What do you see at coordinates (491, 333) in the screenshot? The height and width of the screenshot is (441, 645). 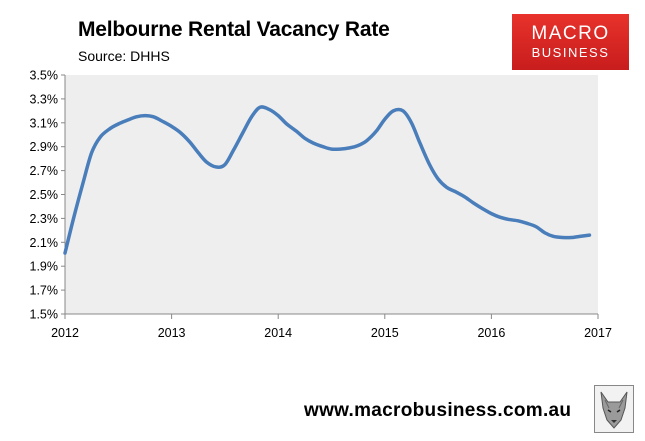 I see `x-tick-label: 2016` at bounding box center [491, 333].